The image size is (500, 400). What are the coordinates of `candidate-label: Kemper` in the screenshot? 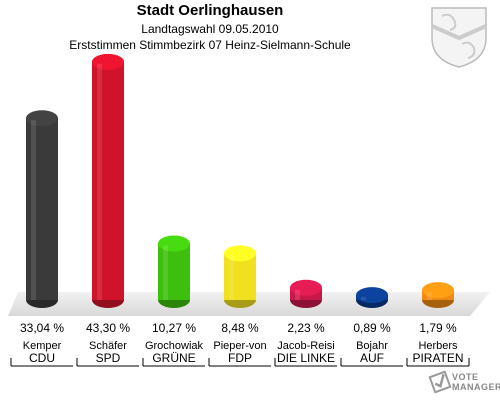 It's located at (42, 346).